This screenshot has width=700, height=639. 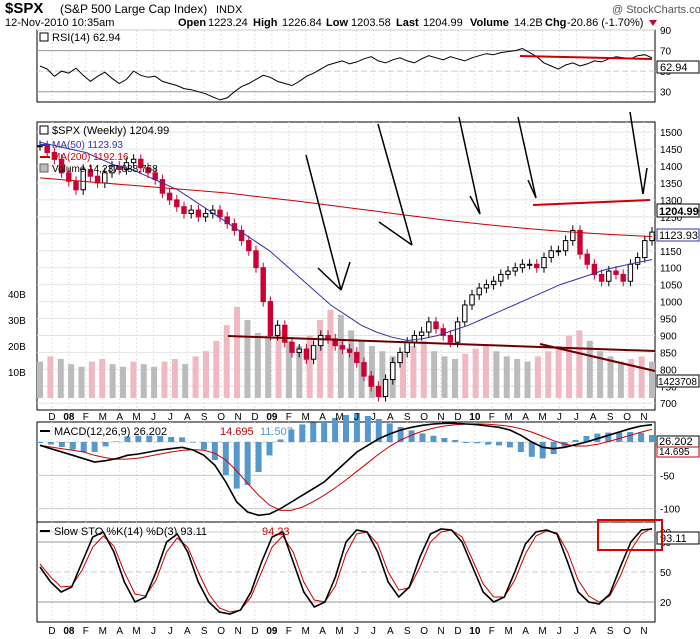 What do you see at coordinates (337, 23) in the screenshot?
I see `low-label: Low` at bounding box center [337, 23].